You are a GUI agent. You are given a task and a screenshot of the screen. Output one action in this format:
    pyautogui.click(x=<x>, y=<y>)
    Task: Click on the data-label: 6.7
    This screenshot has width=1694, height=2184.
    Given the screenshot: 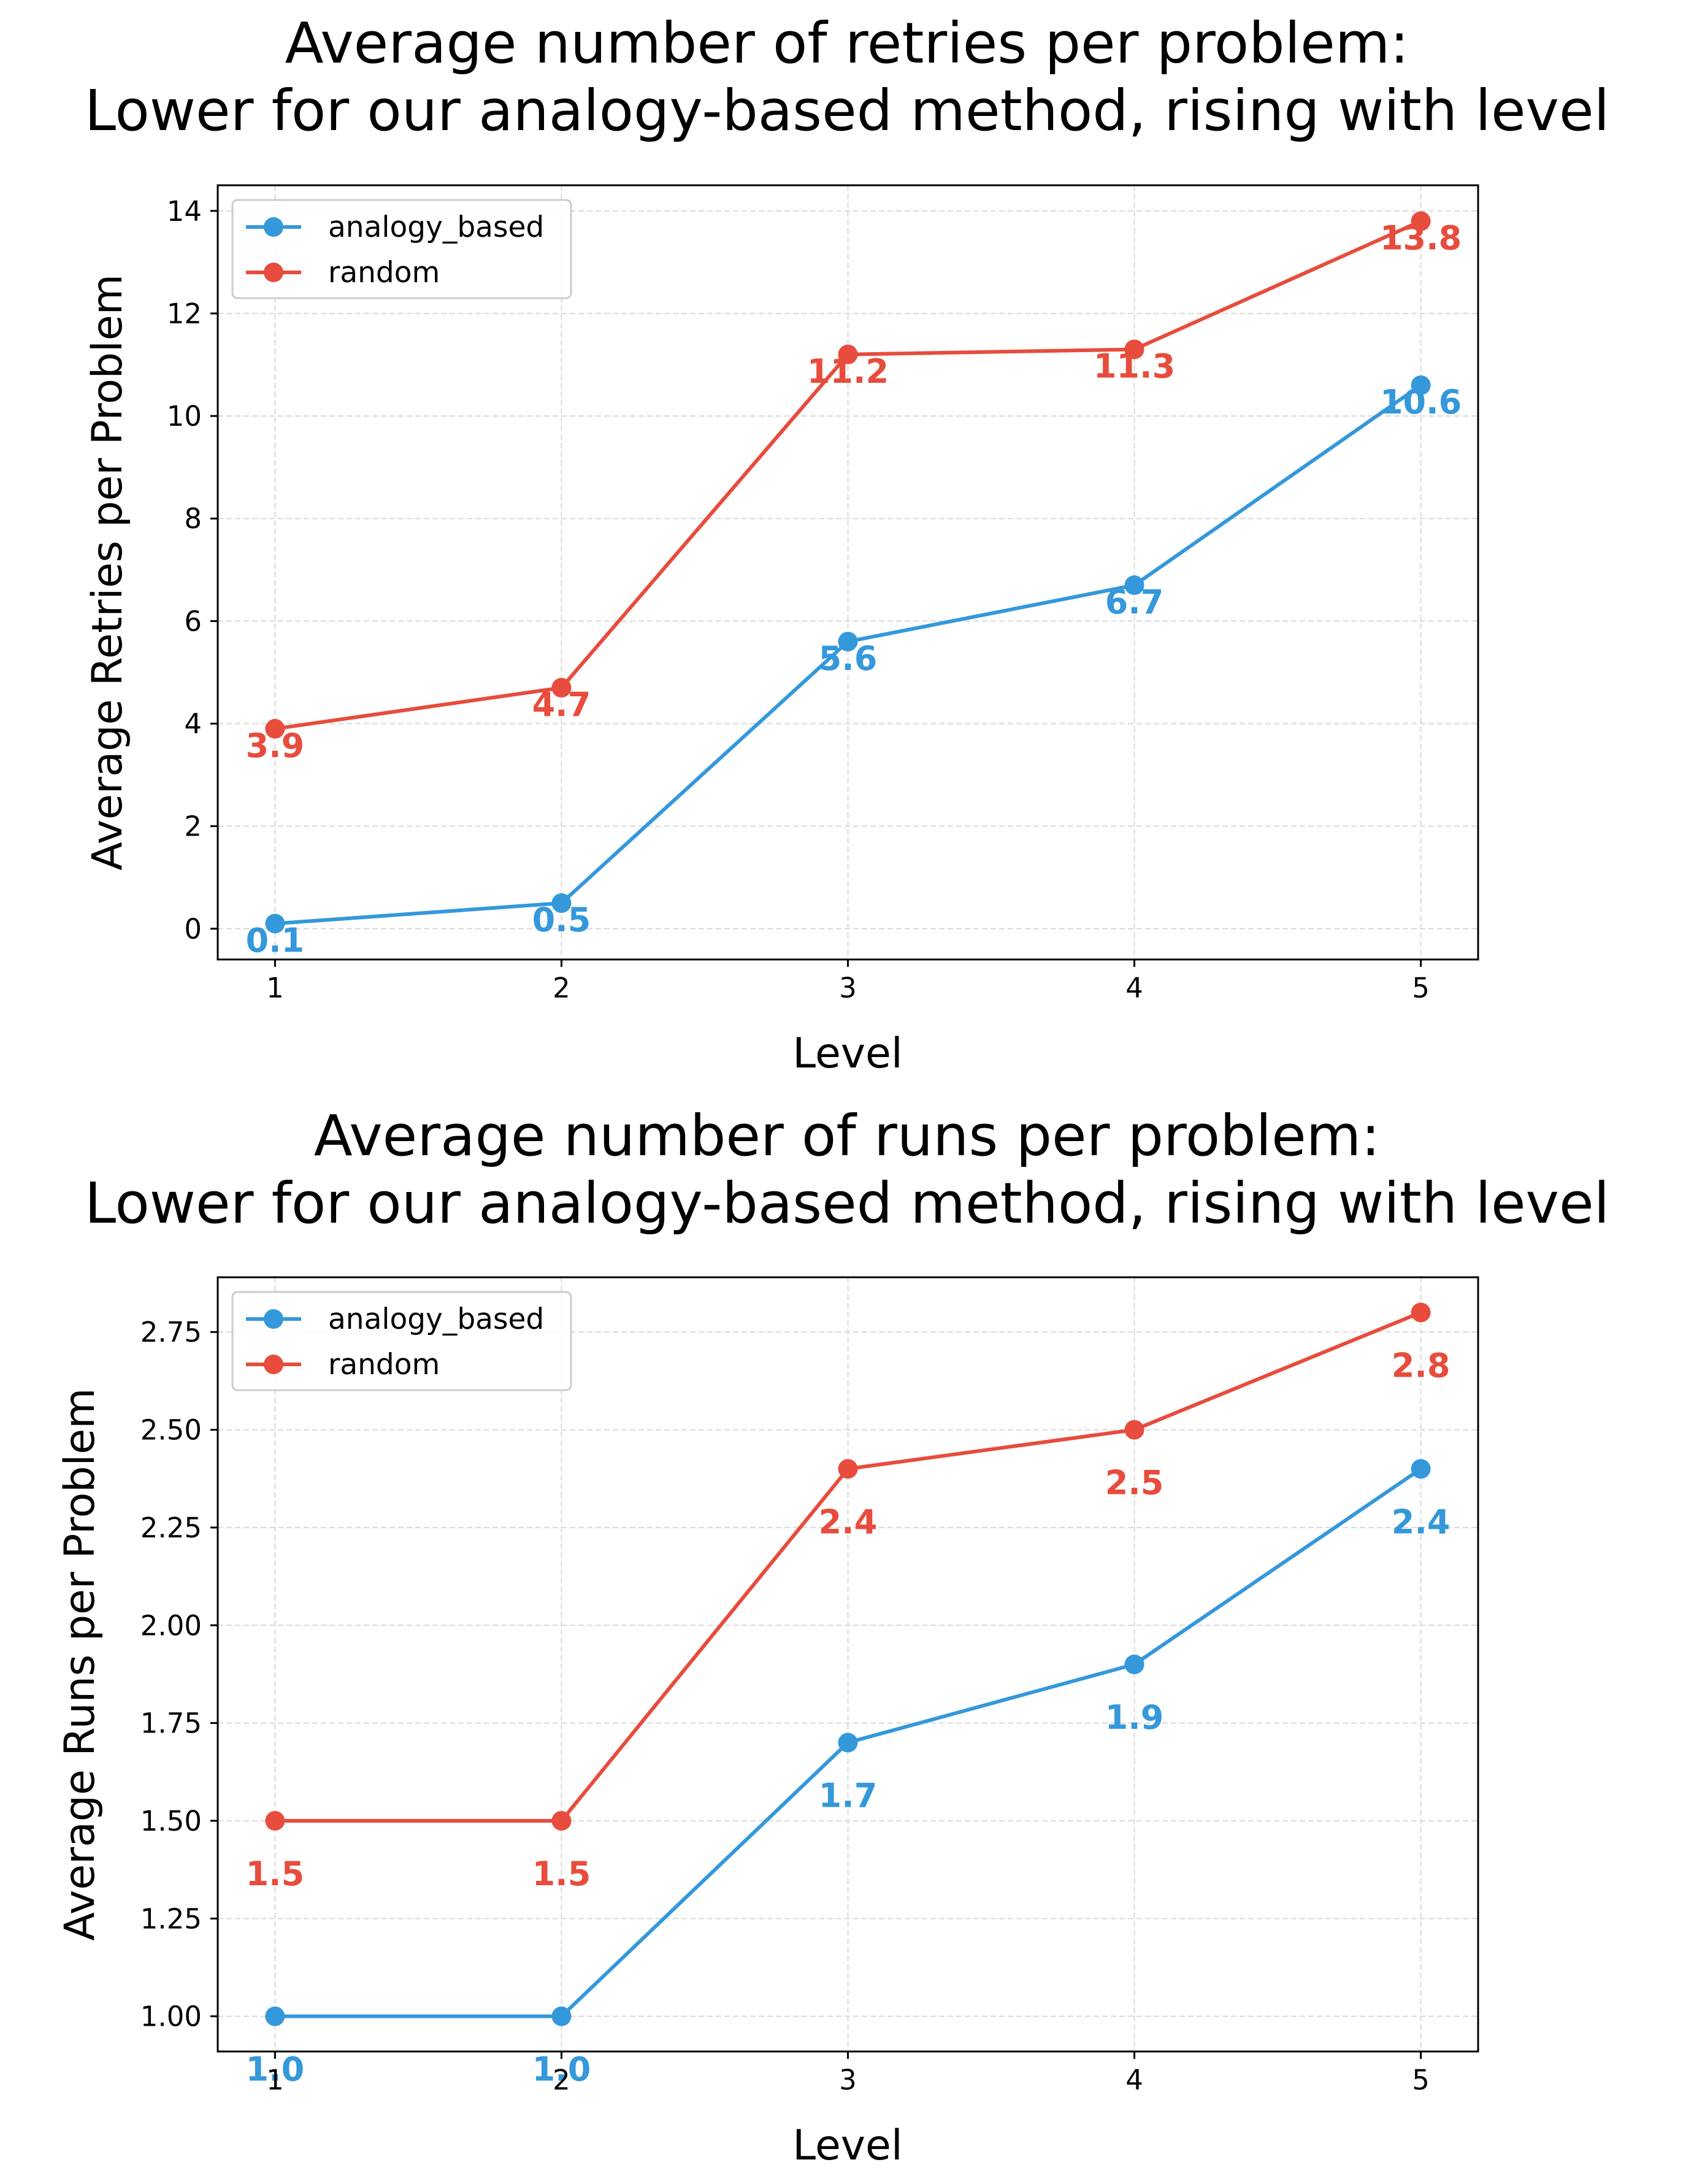 What is the action you would take?
    pyautogui.click(x=1134, y=602)
    